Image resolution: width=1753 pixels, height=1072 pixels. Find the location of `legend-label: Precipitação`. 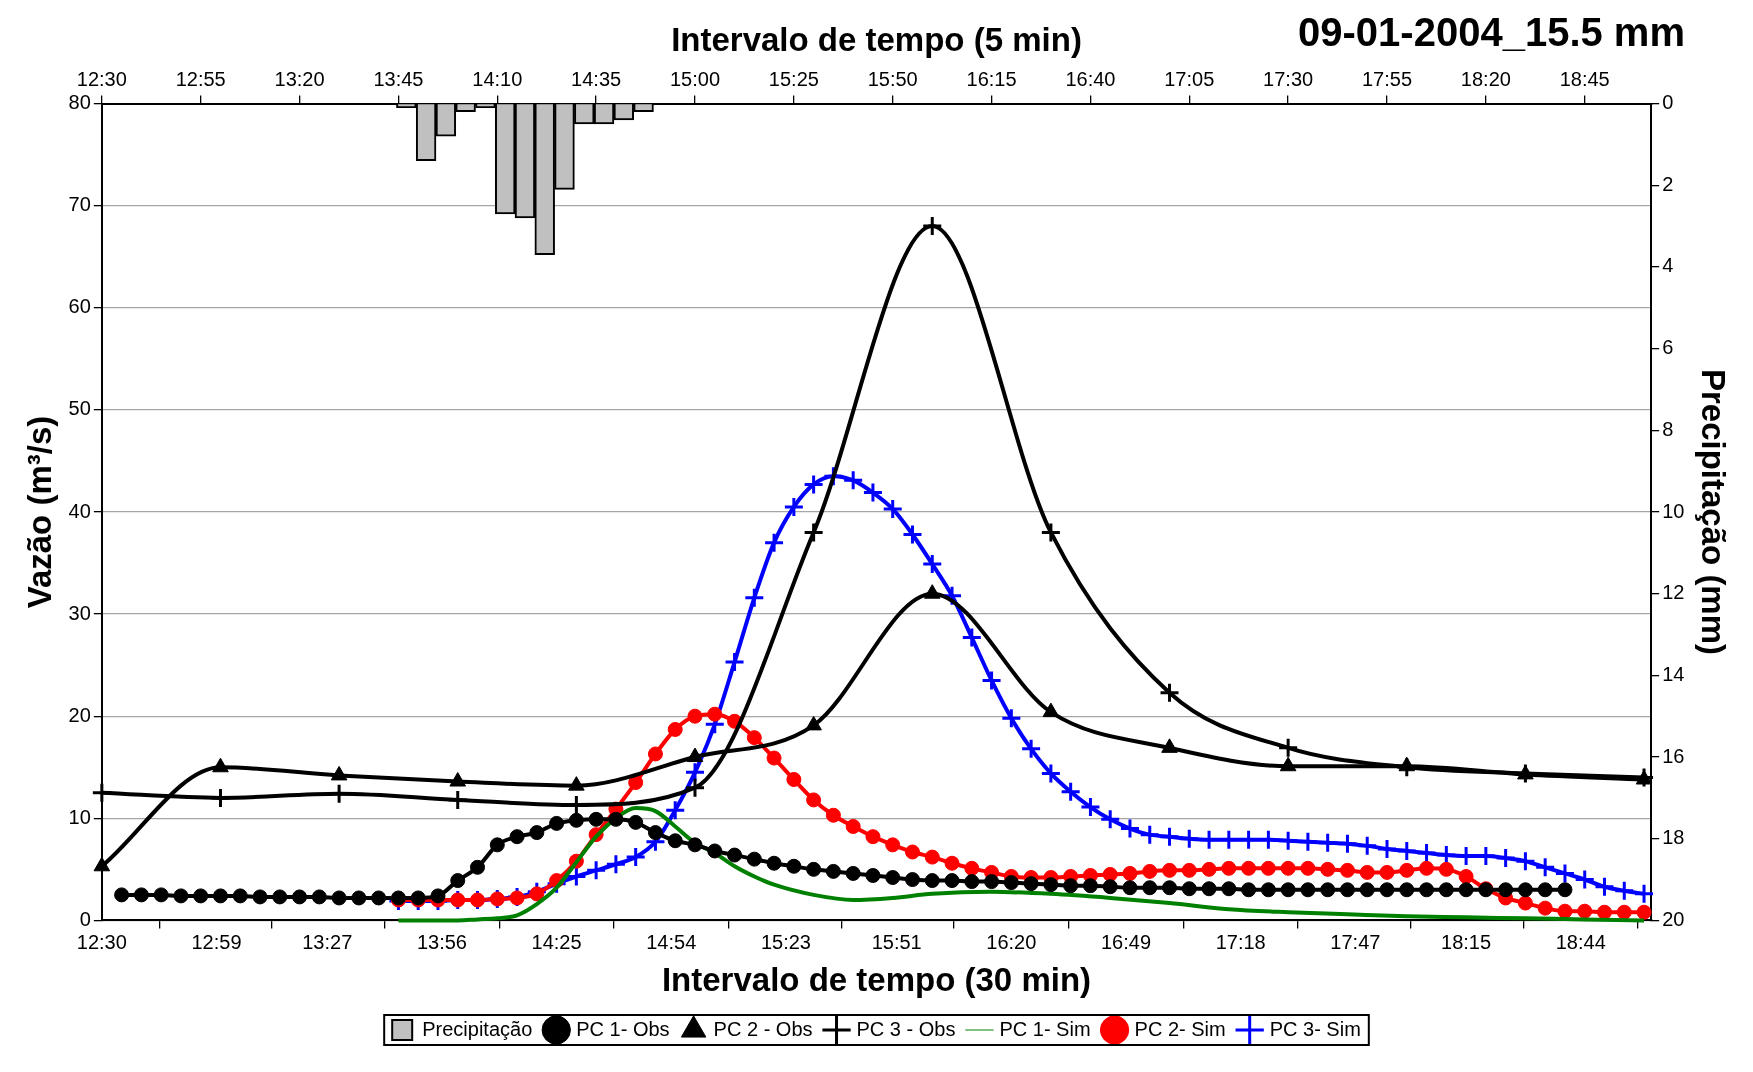

legend-label: Precipitação is located at coordinates (477, 1028).